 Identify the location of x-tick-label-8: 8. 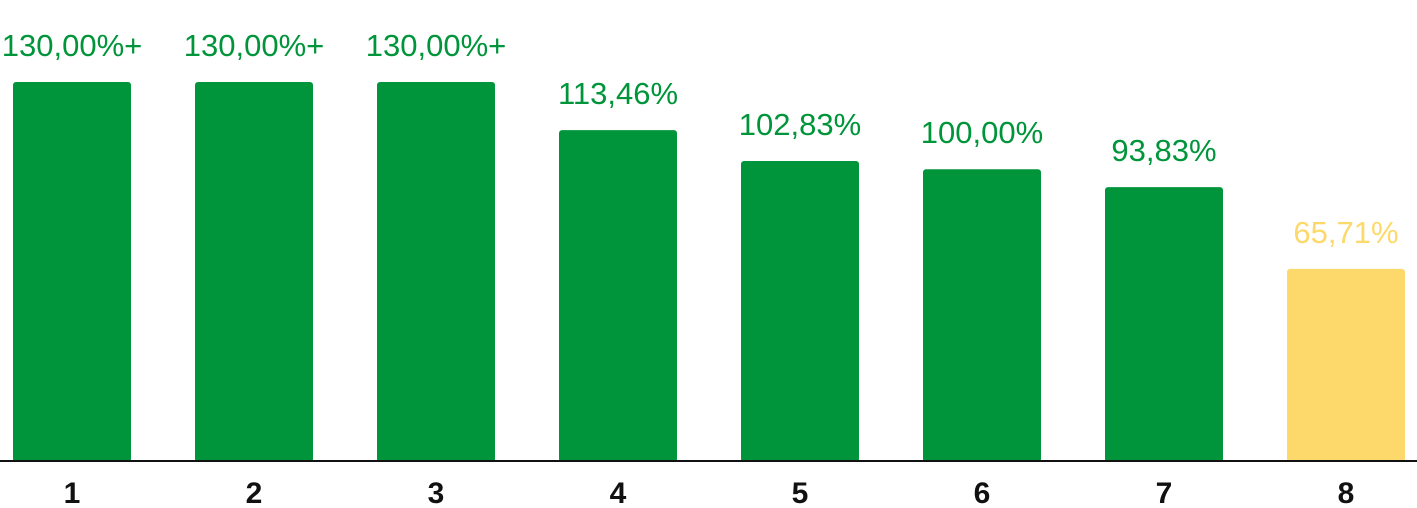
(1346, 492).